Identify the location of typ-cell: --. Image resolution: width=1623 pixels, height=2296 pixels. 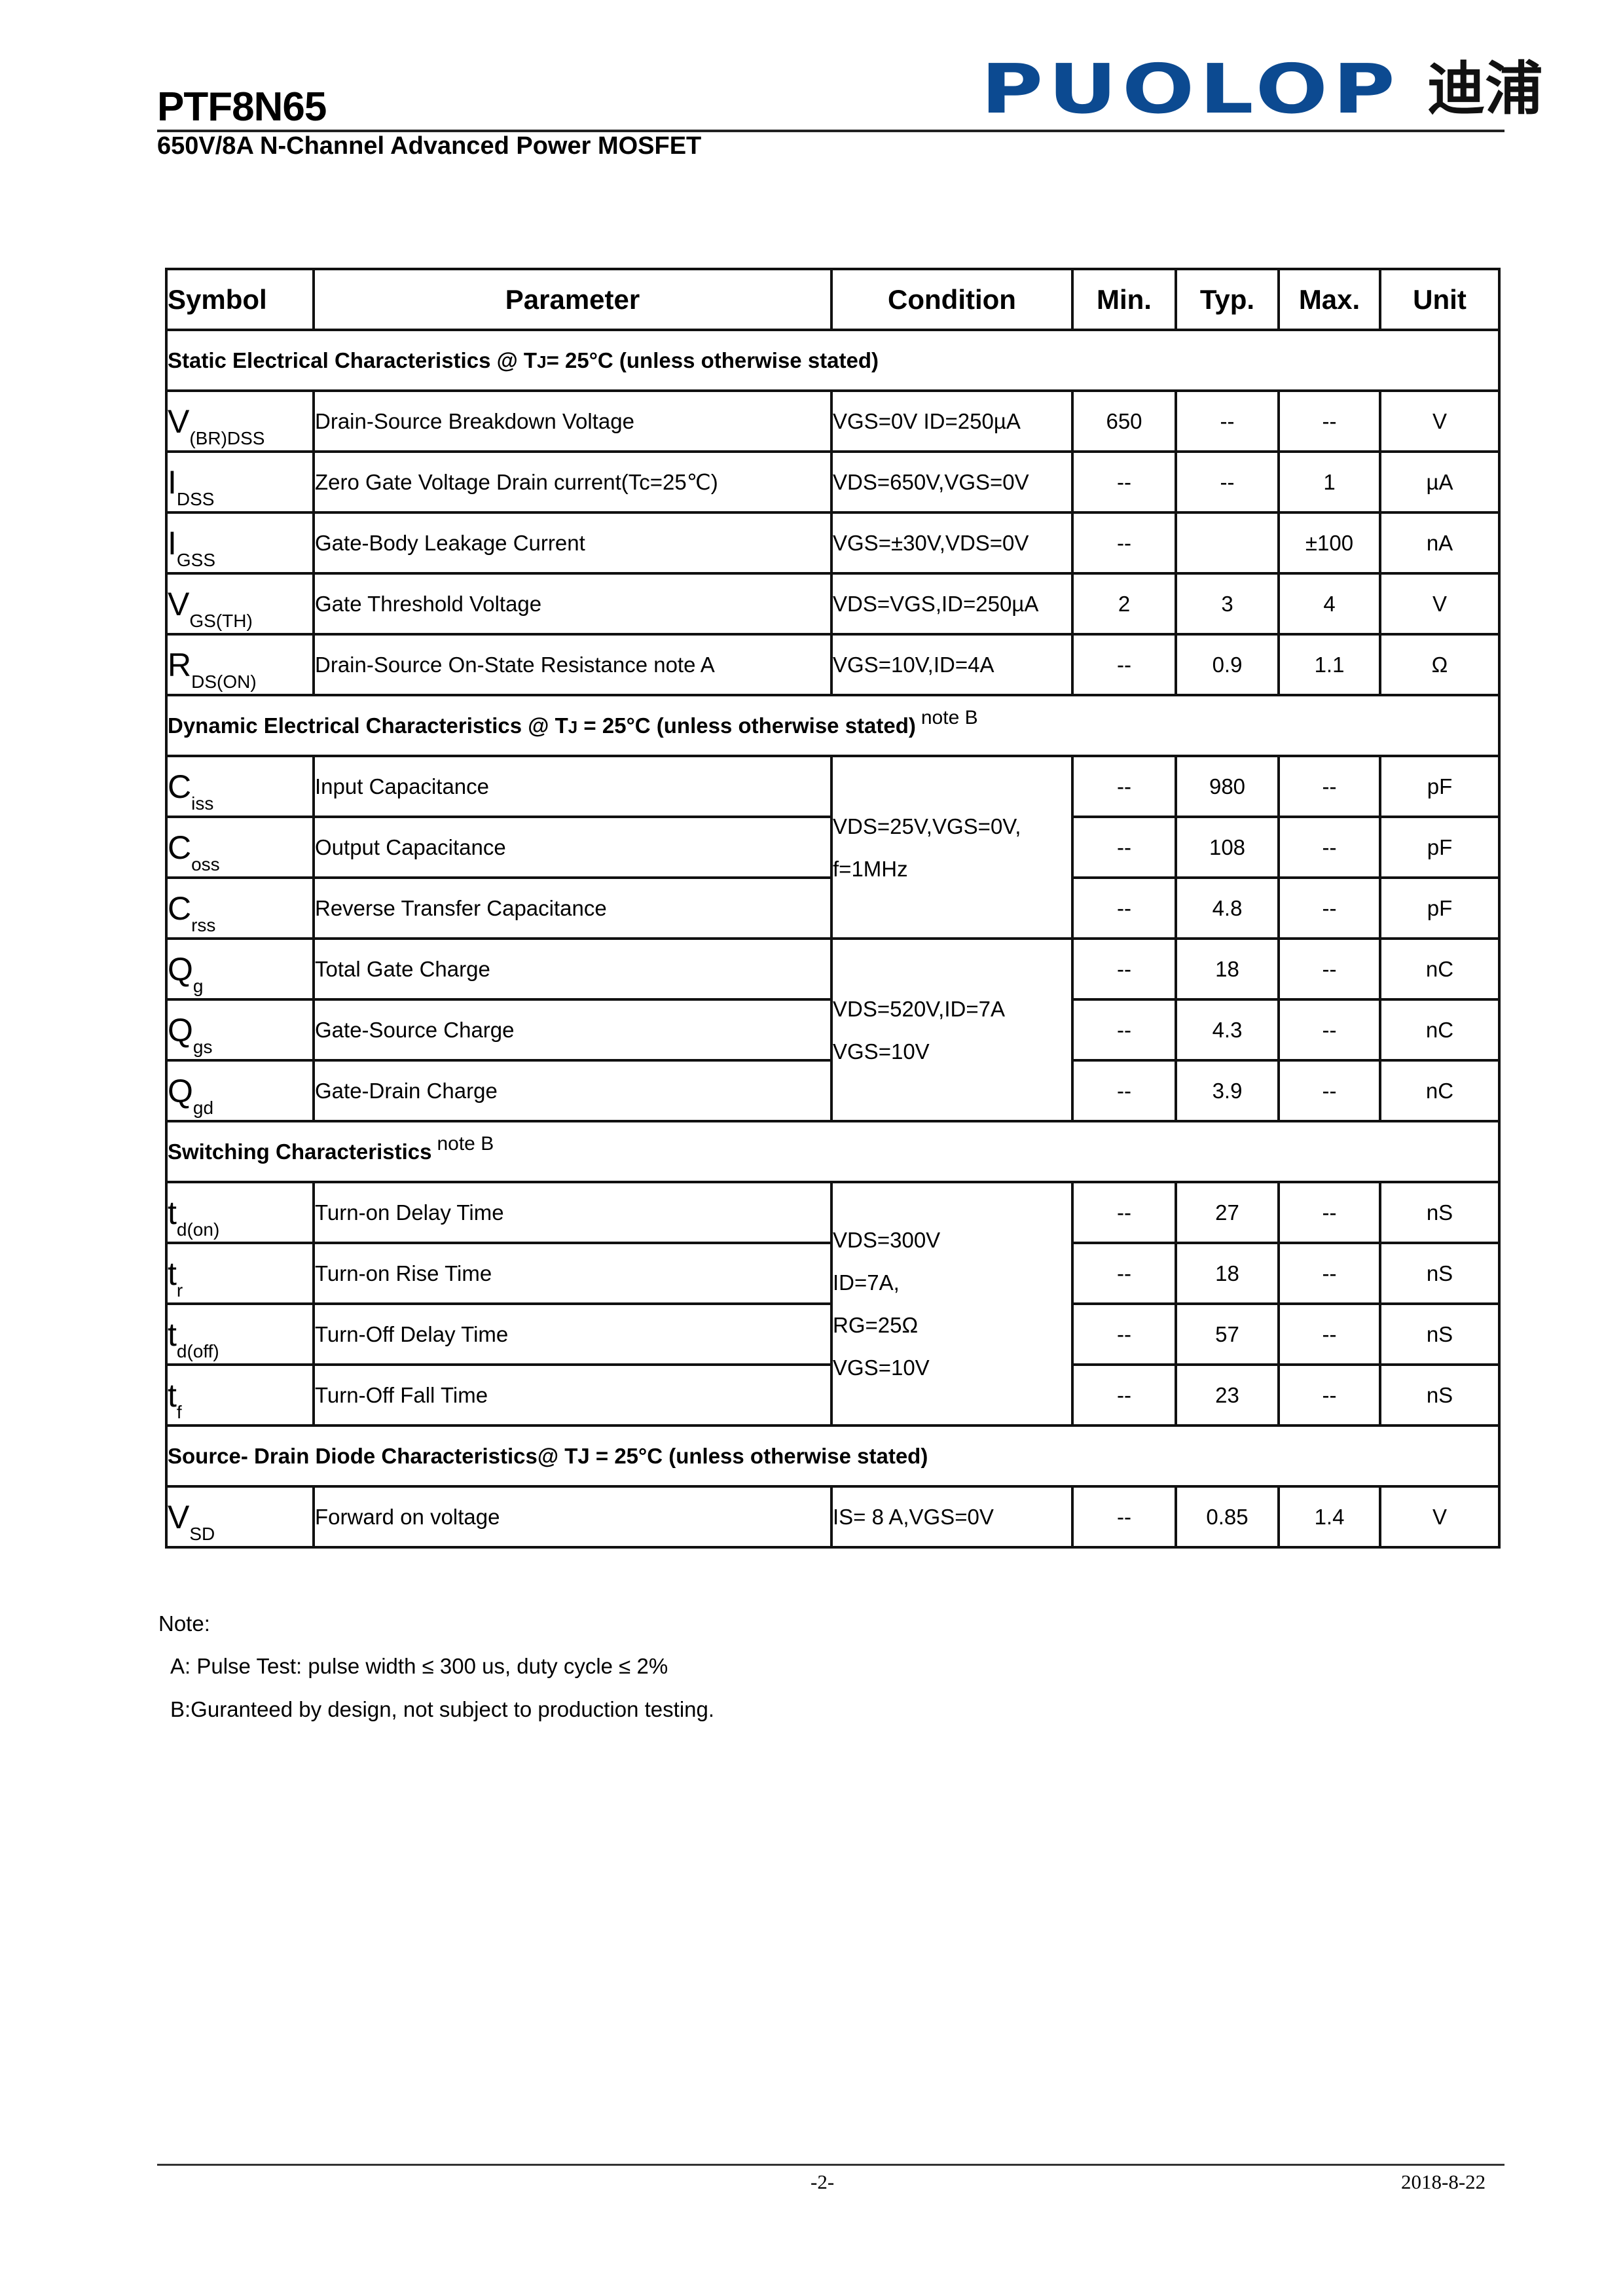
(1227, 421).